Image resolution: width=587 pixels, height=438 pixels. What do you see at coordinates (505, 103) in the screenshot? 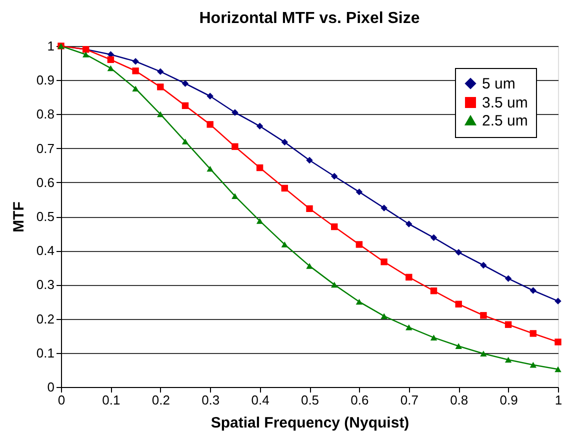
I see `legend-label: 3.5 um` at bounding box center [505, 103].